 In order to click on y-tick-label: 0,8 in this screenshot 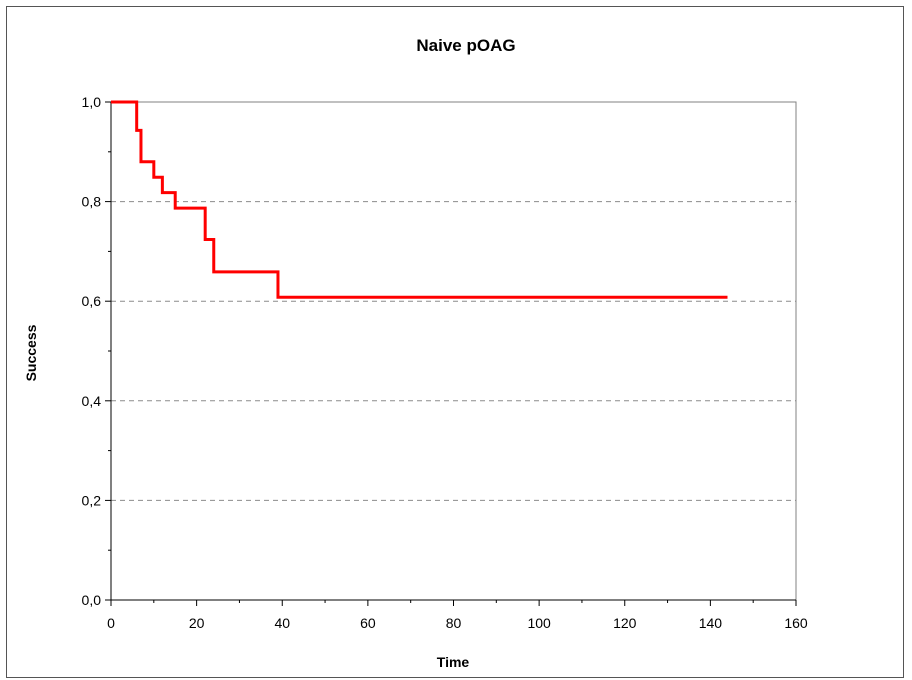, I will do `click(92, 202)`.